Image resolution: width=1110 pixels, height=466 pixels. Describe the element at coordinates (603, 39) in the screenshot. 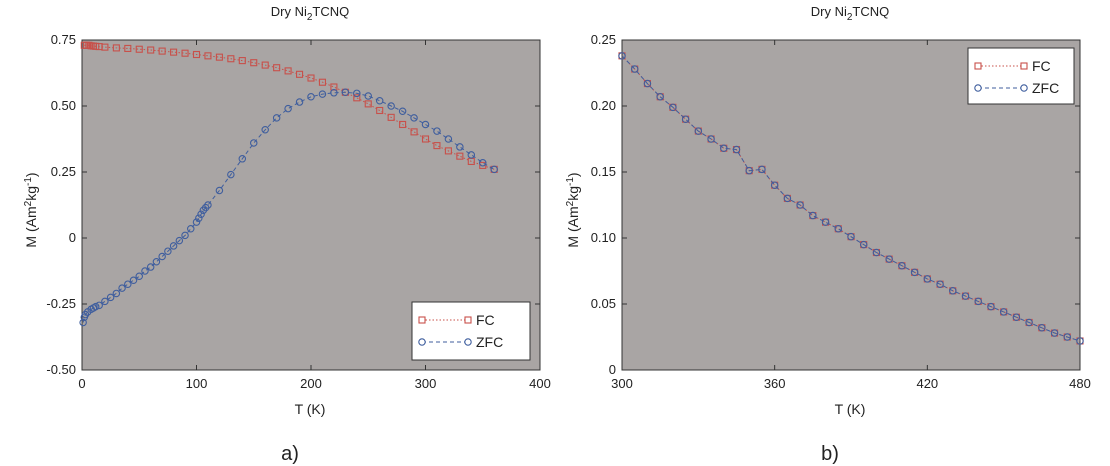

I see `y-tick-label: 0.25` at that location.